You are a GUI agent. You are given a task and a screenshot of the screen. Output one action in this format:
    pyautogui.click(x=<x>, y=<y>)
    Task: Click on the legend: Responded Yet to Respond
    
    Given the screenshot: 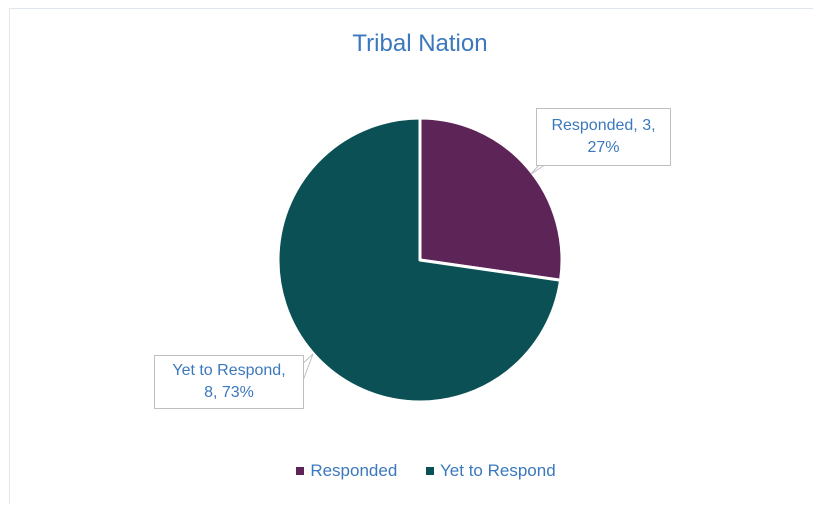 What is the action you would take?
    pyautogui.click(x=409, y=471)
    